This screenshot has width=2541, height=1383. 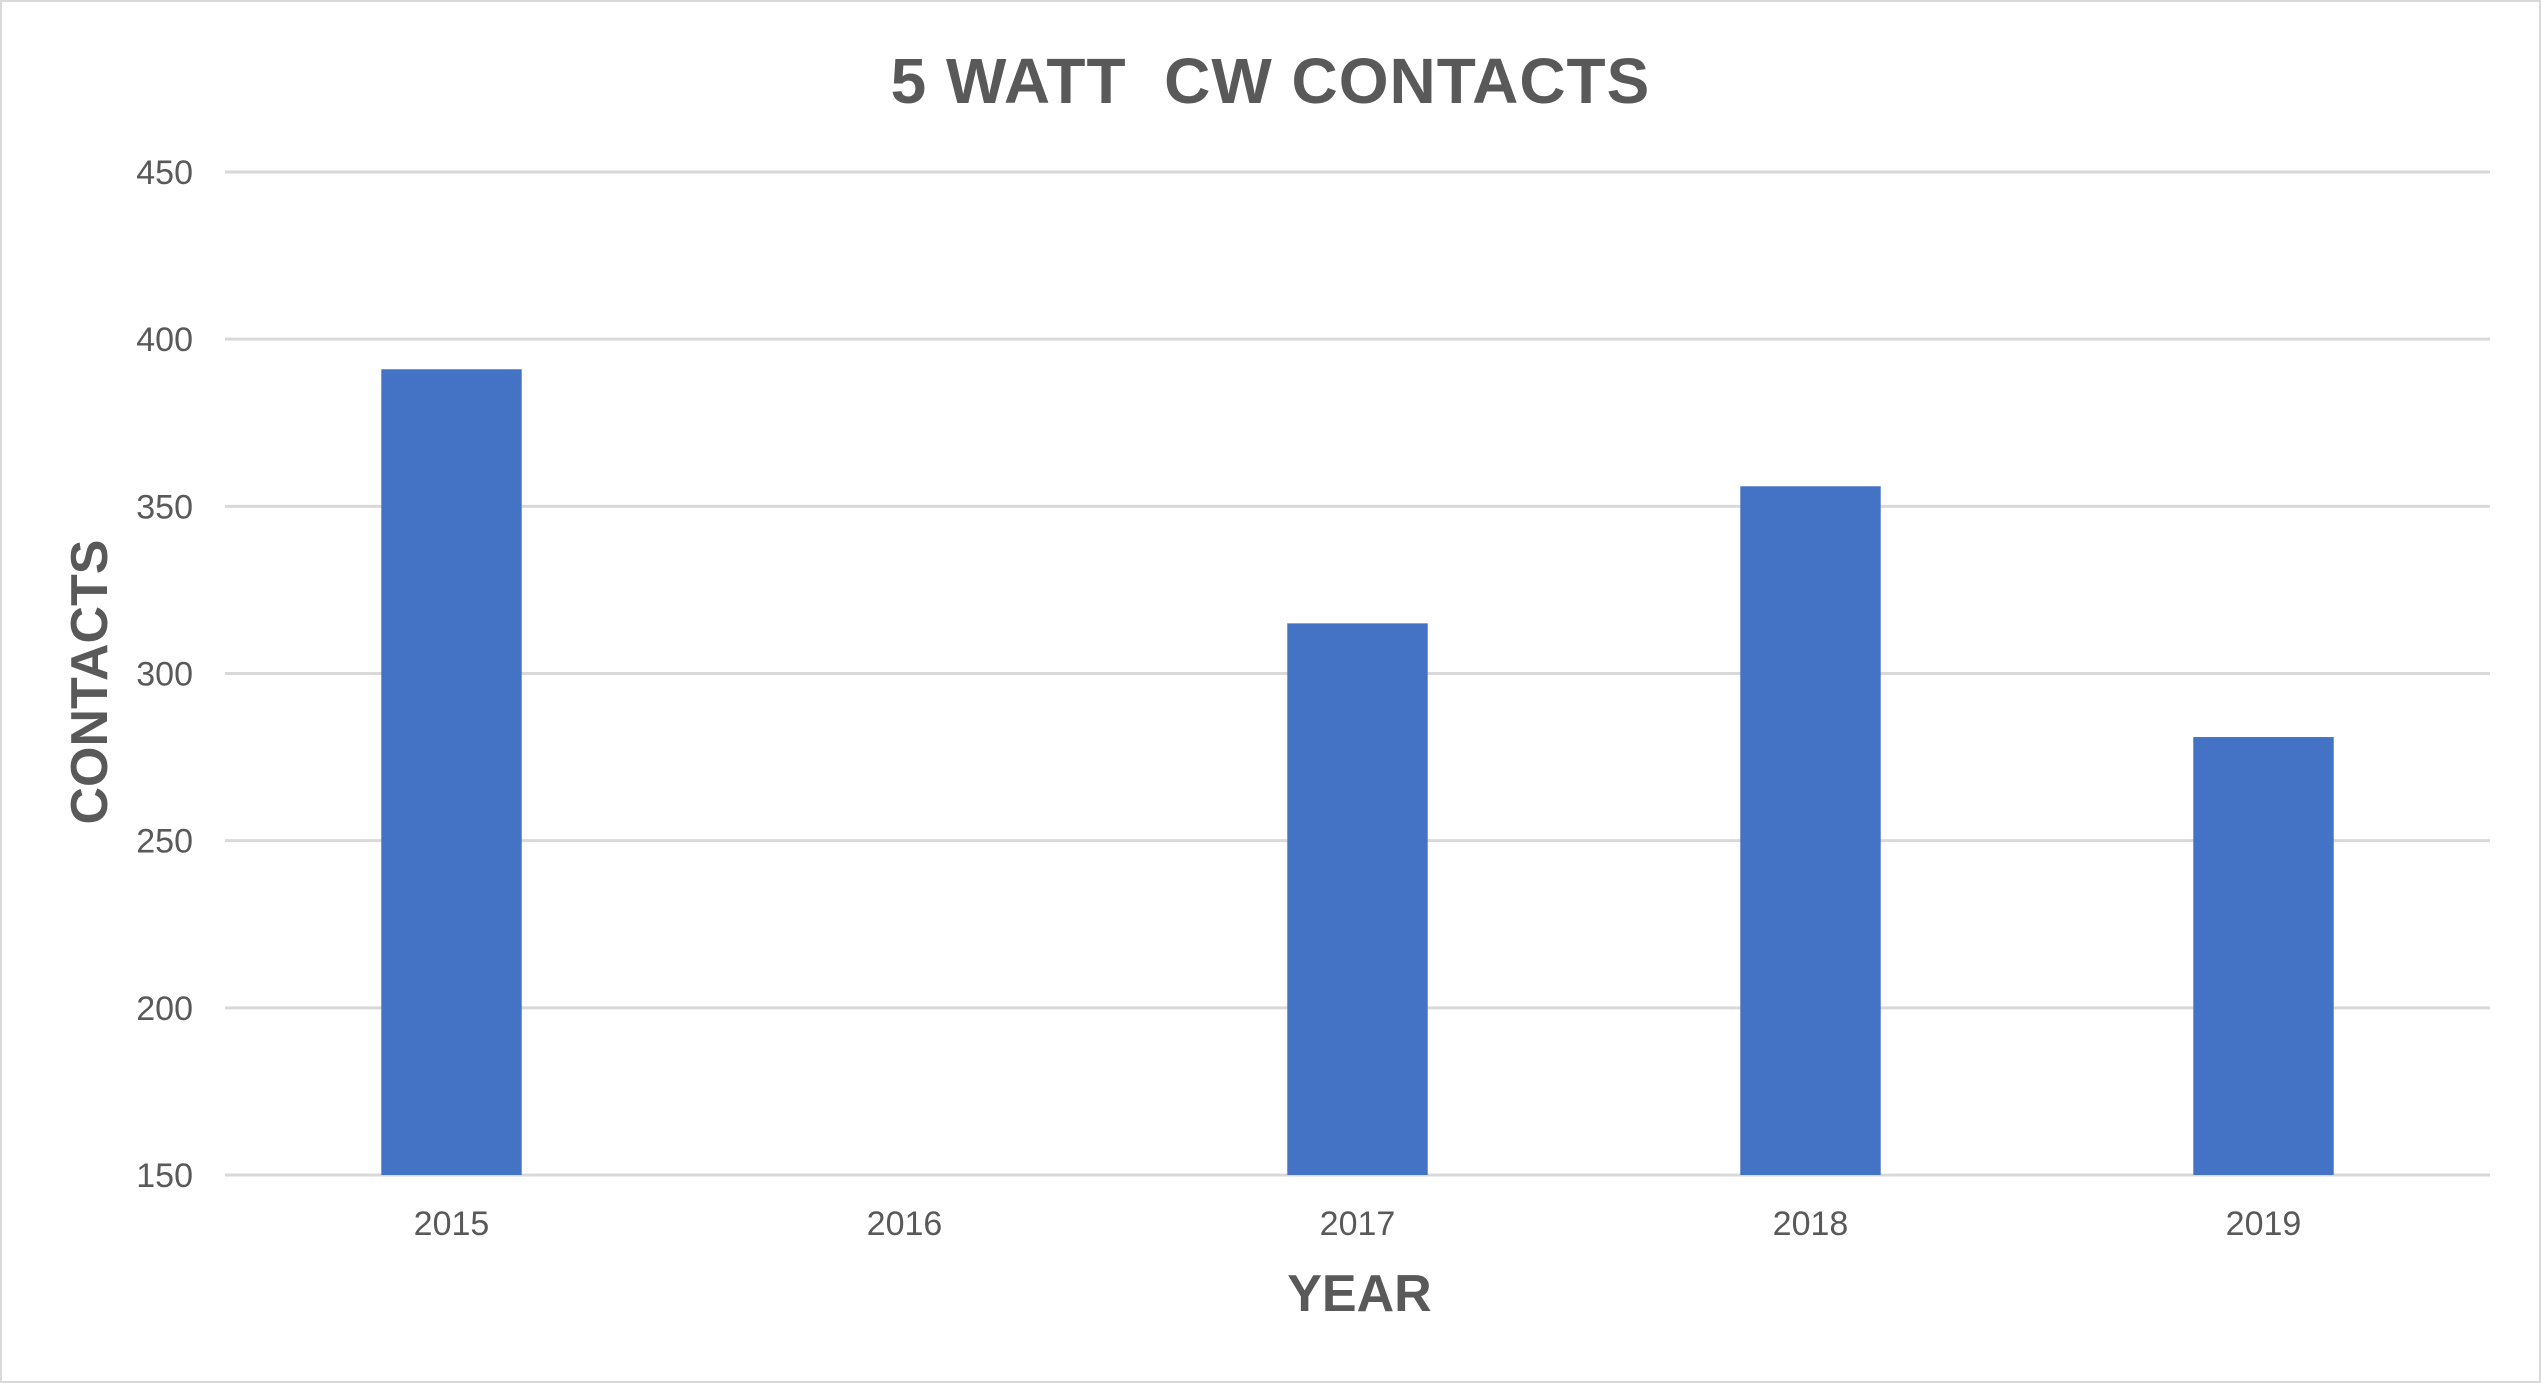 I want to click on x-tick-label: 2015, so click(x=452, y=1224).